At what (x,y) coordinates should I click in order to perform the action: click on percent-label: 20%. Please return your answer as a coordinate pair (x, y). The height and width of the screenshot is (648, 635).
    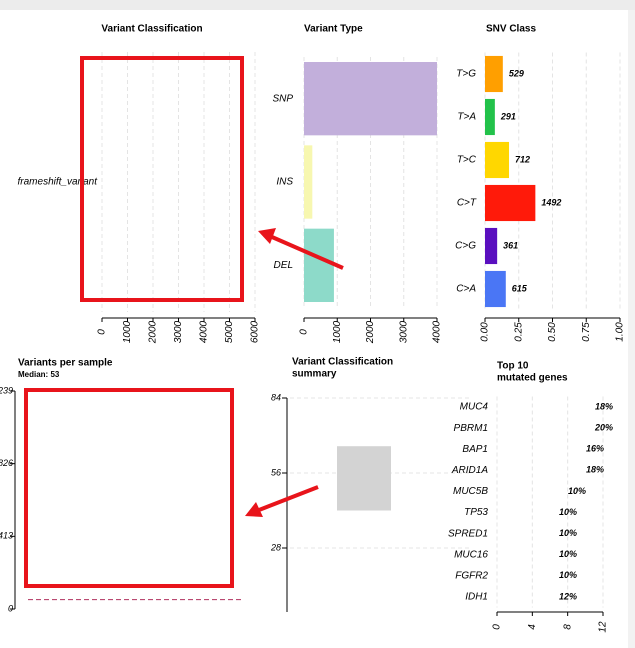
    Looking at the image, I should click on (603, 428).